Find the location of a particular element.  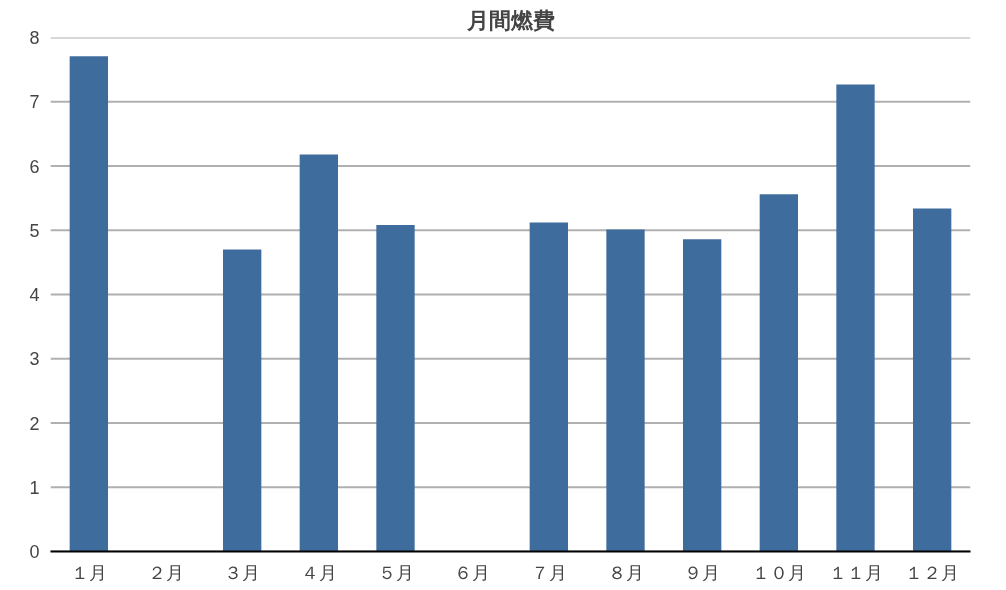

y-tick-label: 5 is located at coordinates (34, 230).